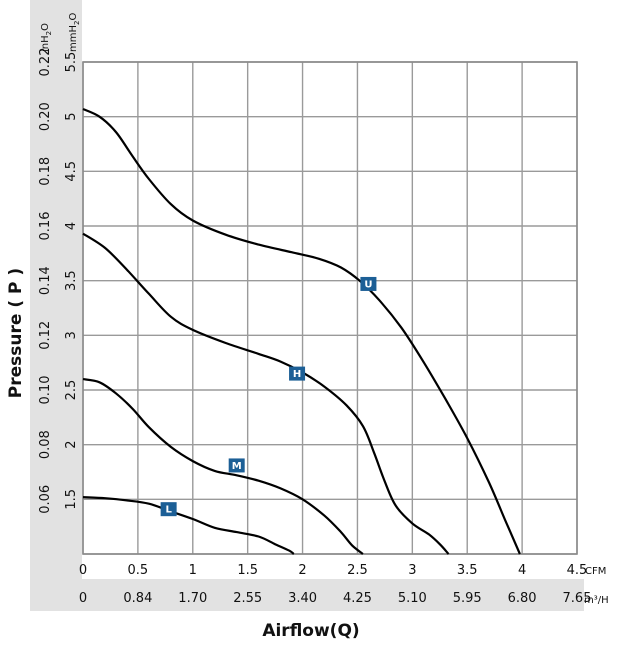 The image size is (636, 645). Describe the element at coordinates (71, 226) in the screenshot. I see `y-tick-mmh2o: 4` at that location.